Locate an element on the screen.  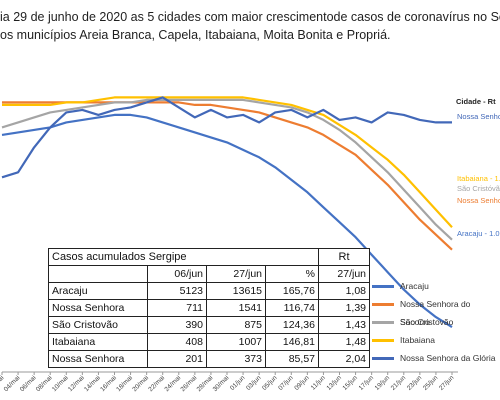
table-row: Itabaiana 408 1007 146,81 1,48 is located at coordinates (209, 342).